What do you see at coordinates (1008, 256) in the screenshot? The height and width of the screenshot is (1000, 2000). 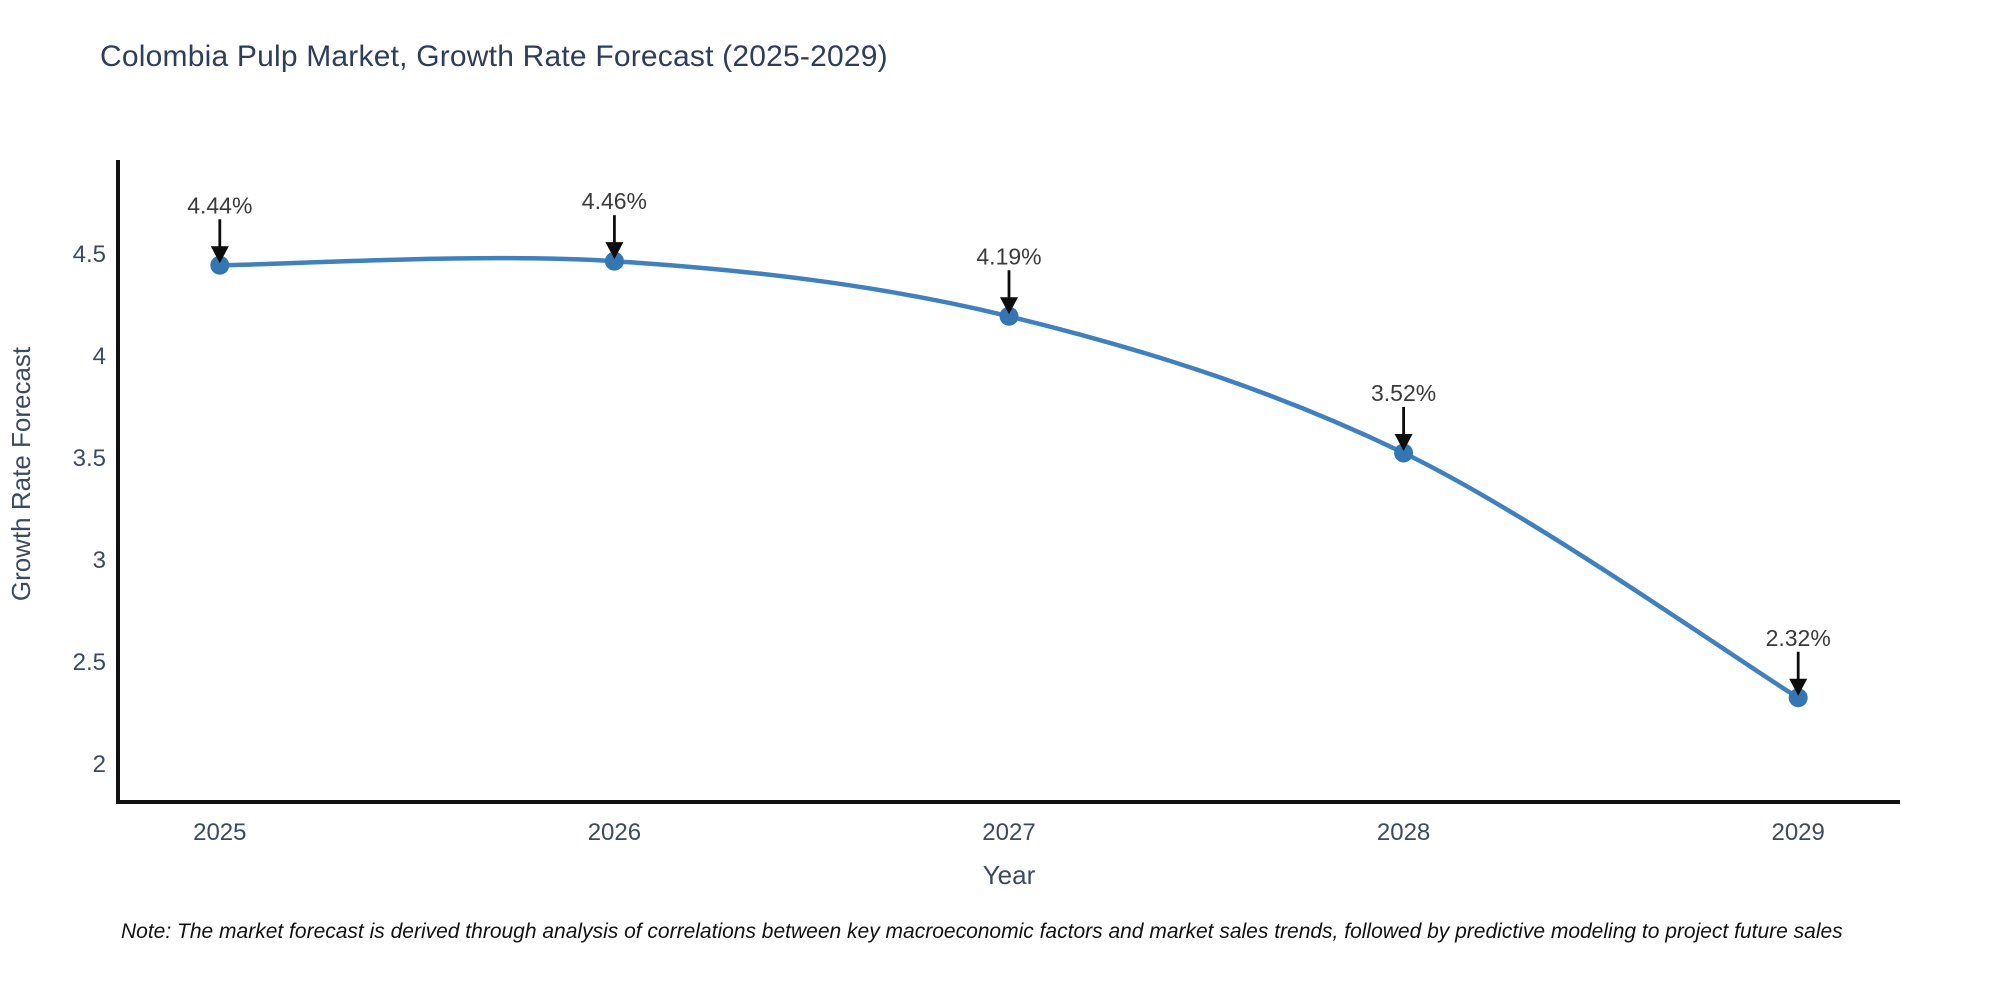 I see `annotation-label-2027: 4.19%` at bounding box center [1008, 256].